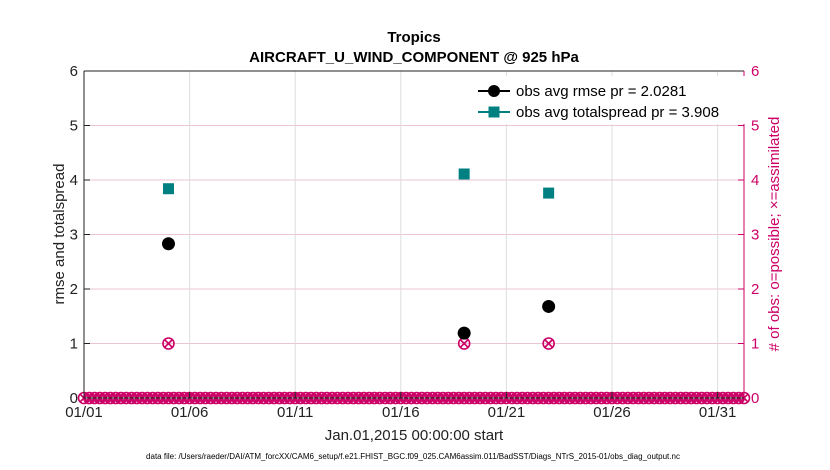 The width and height of the screenshot is (830, 470). I want to click on y-axis-label-right: # of obs: o=possible; ×=assimilated, so click(774, 234).